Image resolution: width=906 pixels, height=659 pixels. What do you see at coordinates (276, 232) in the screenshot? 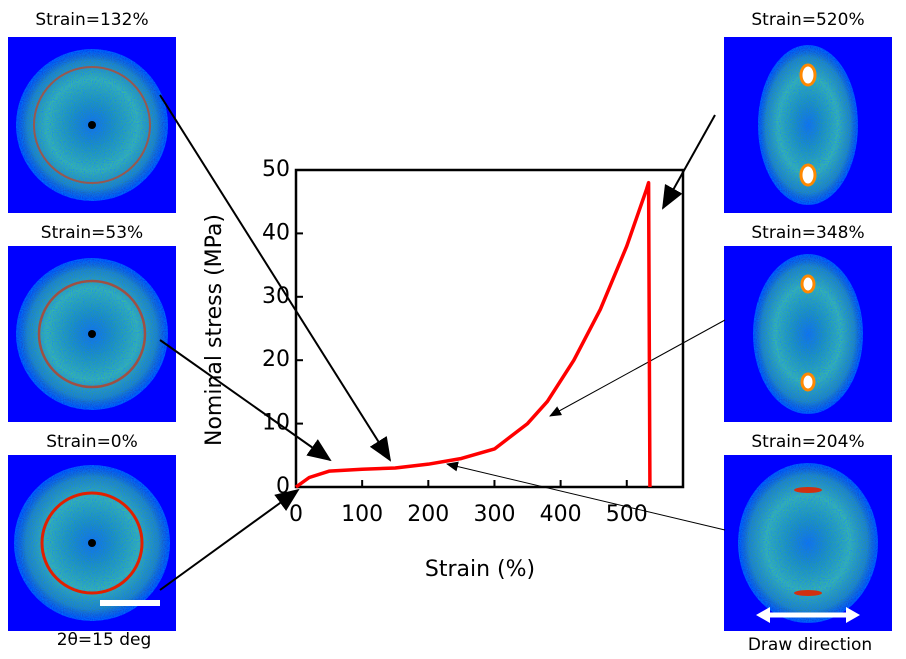
I see `y-tick-label: 40` at bounding box center [276, 232].